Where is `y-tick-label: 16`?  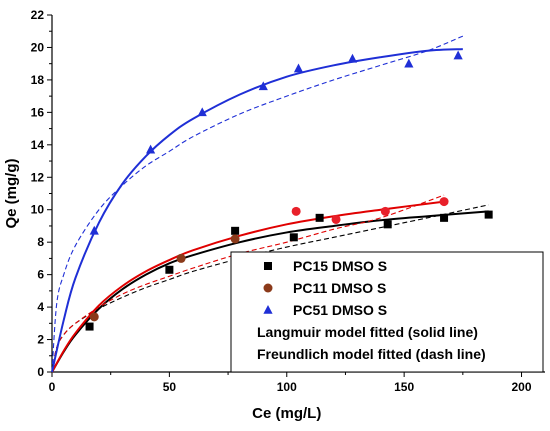 y-tick-label: 16 is located at coordinates (38, 112).